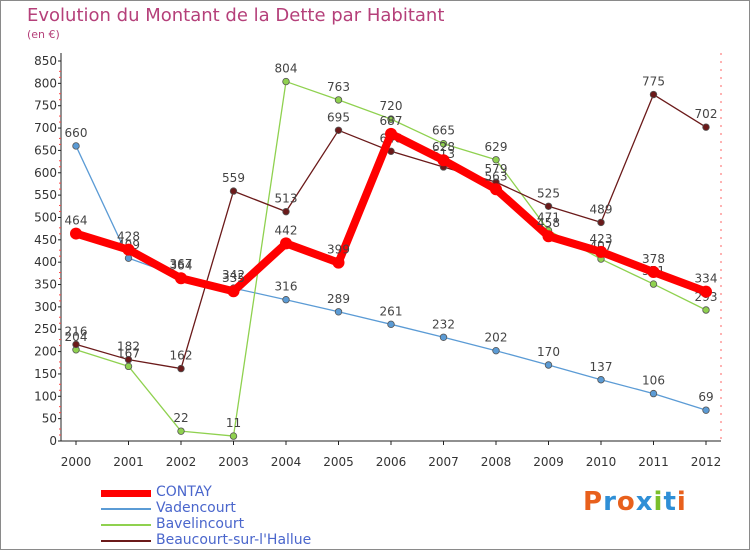 The height and width of the screenshot is (550, 750). Describe the element at coordinates (180, 418) in the screenshot. I see `data-label: 22` at that location.